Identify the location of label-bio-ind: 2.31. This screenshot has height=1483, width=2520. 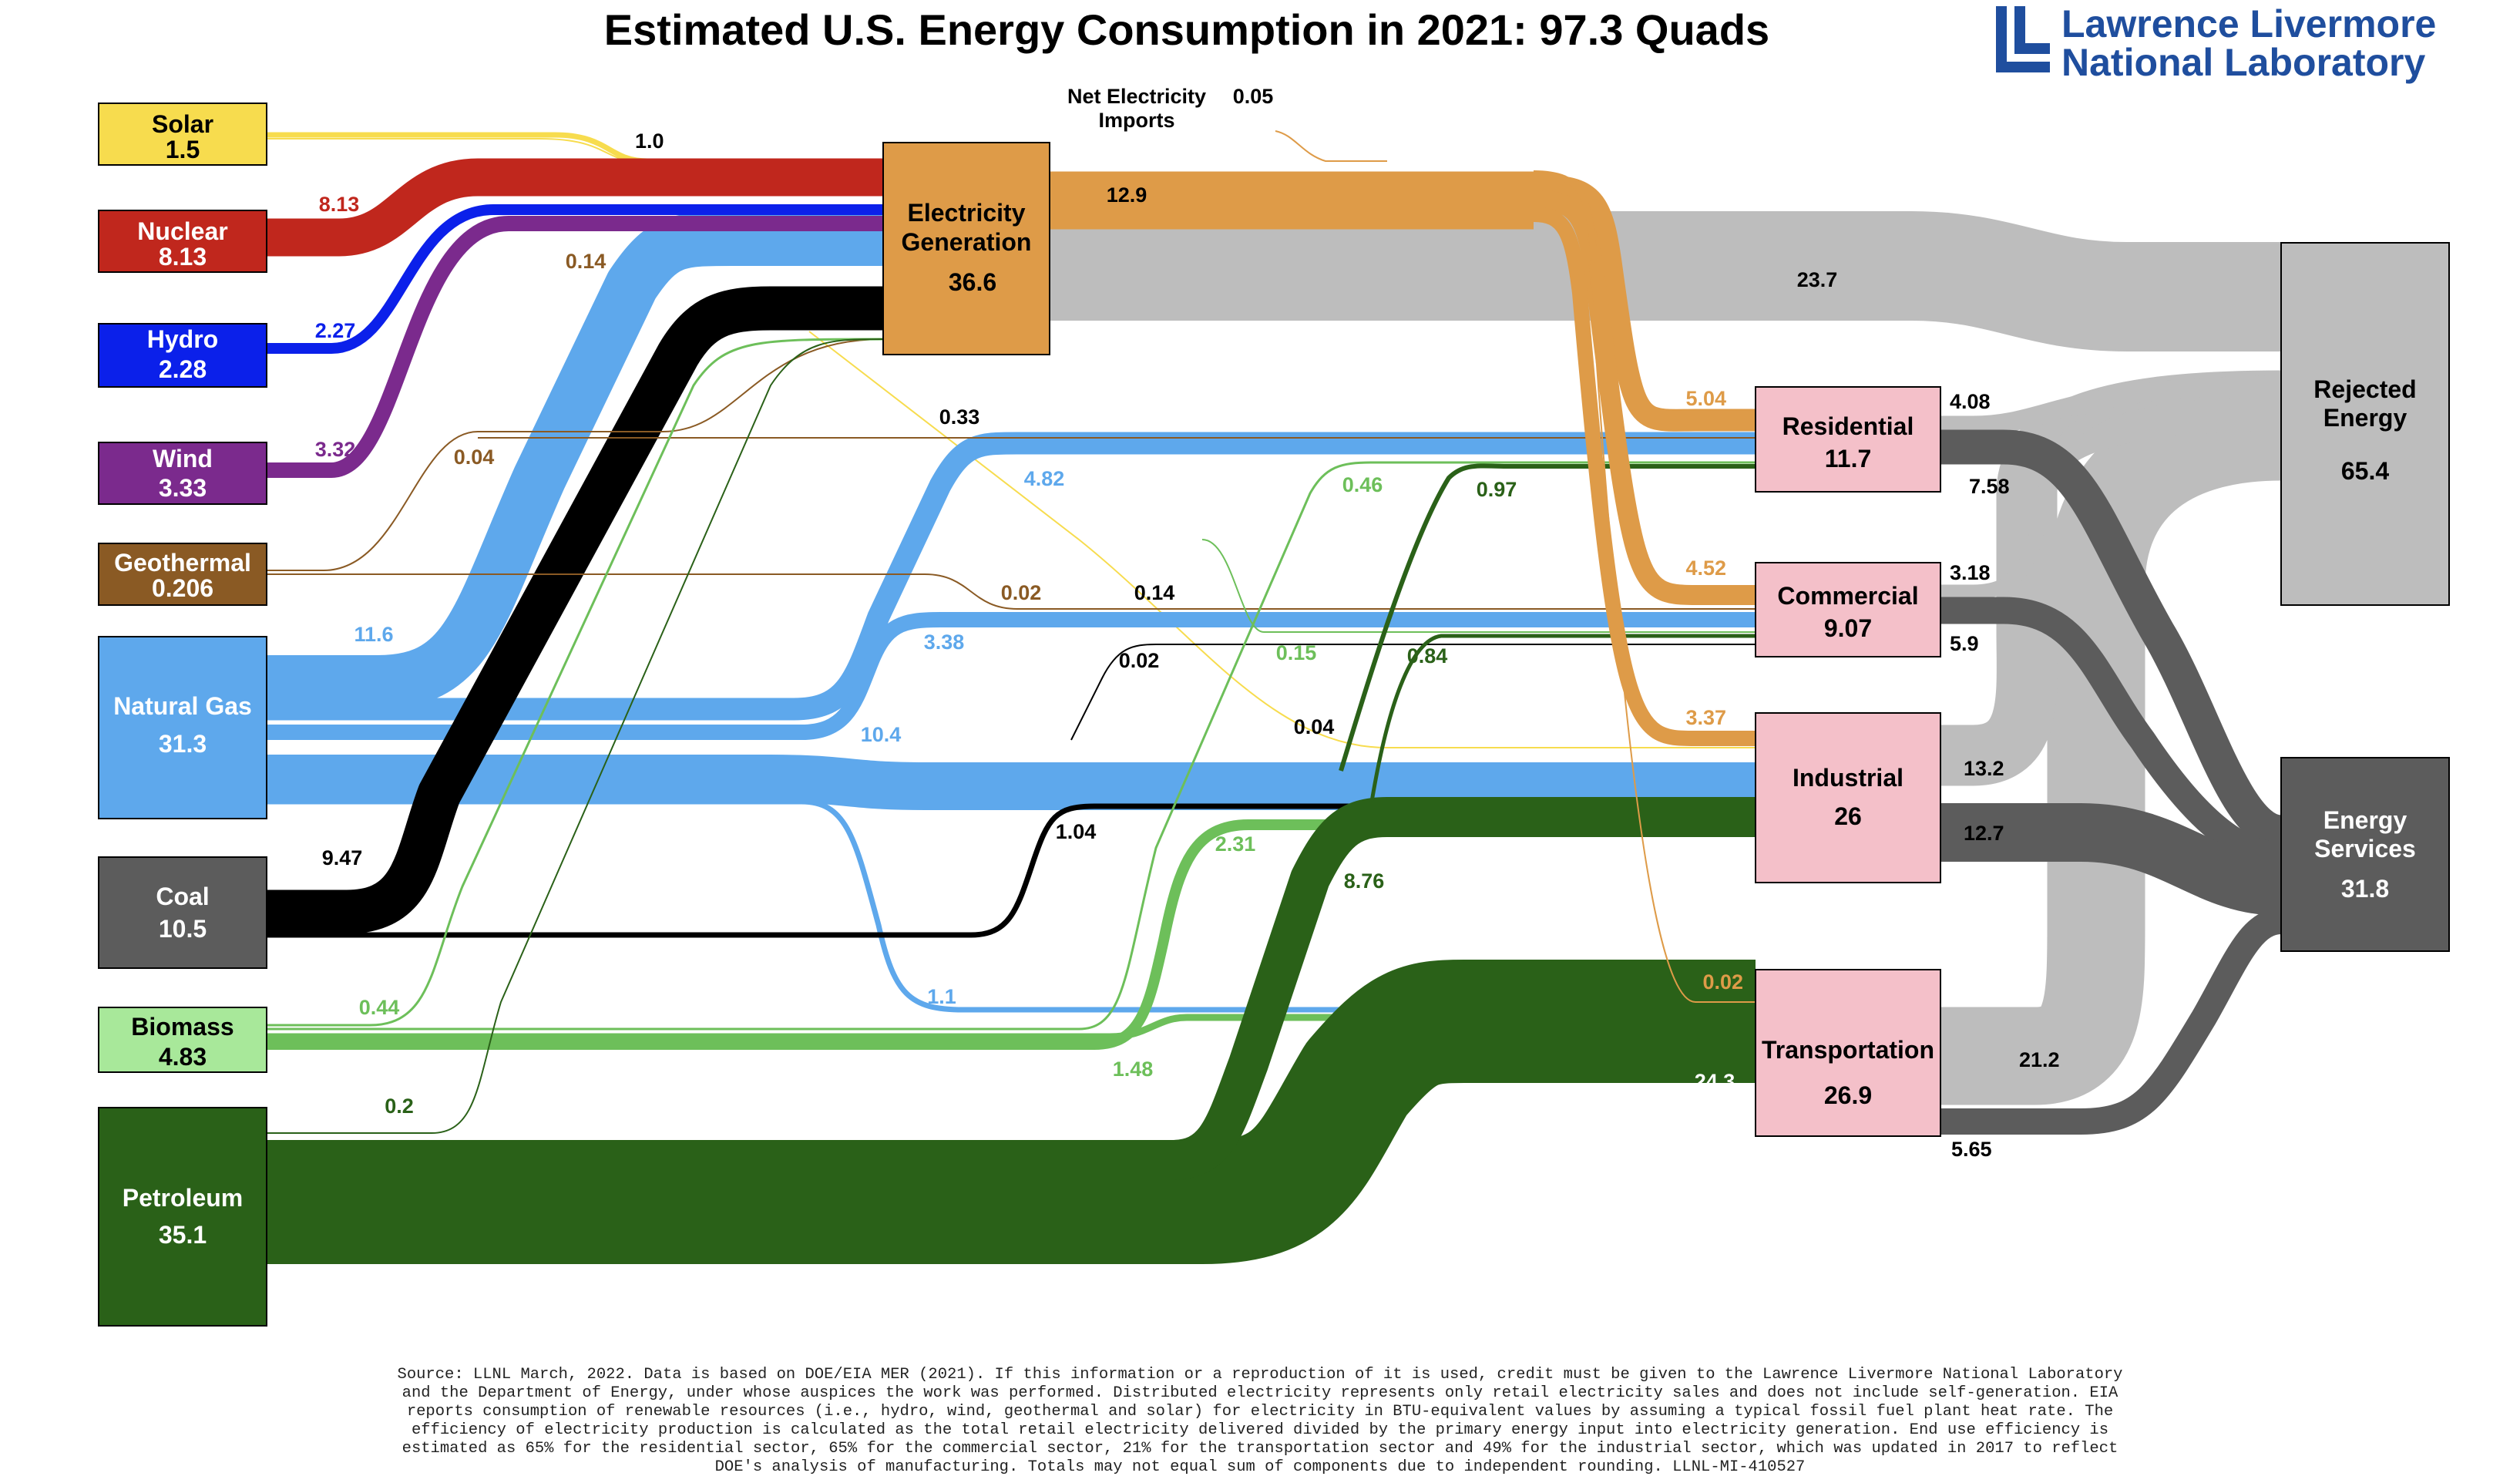
(1236, 844).